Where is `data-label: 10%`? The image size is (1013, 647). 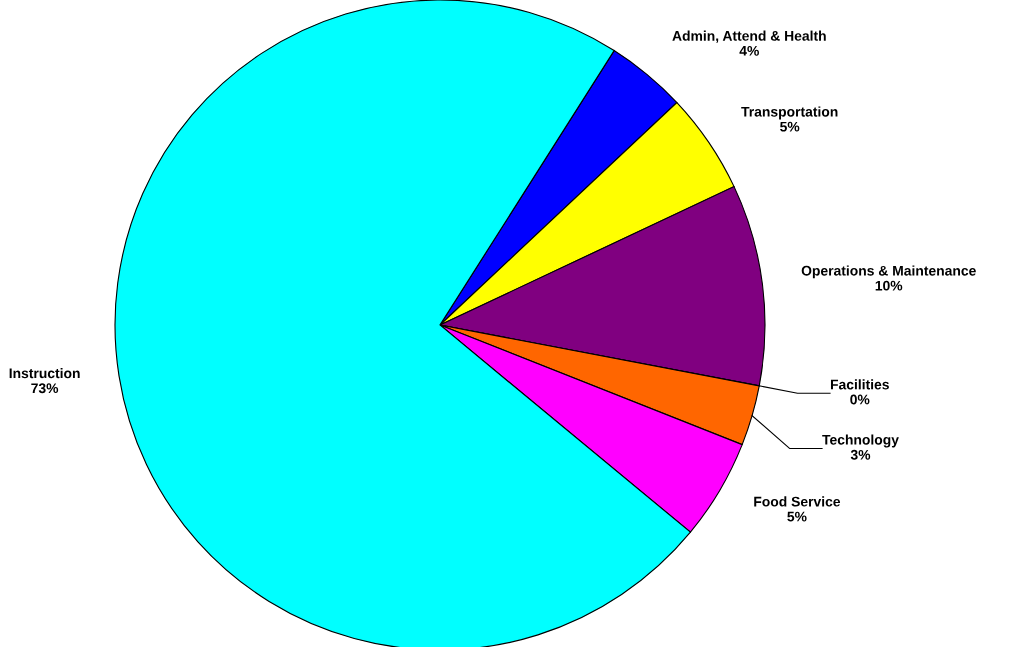
data-label: 10% is located at coordinates (889, 285).